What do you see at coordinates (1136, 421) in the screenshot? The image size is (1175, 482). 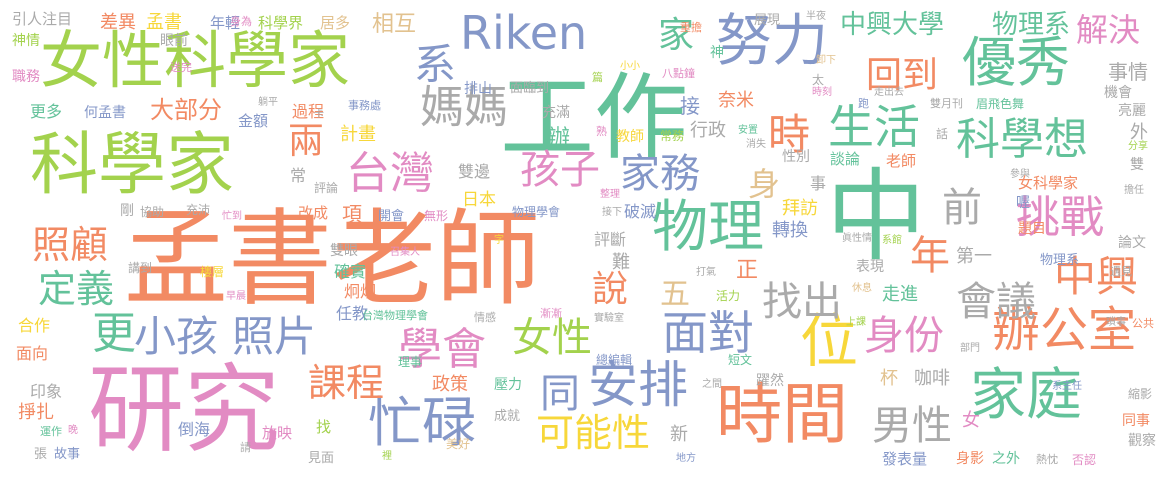 I see `word-colleague: 同事` at bounding box center [1136, 421].